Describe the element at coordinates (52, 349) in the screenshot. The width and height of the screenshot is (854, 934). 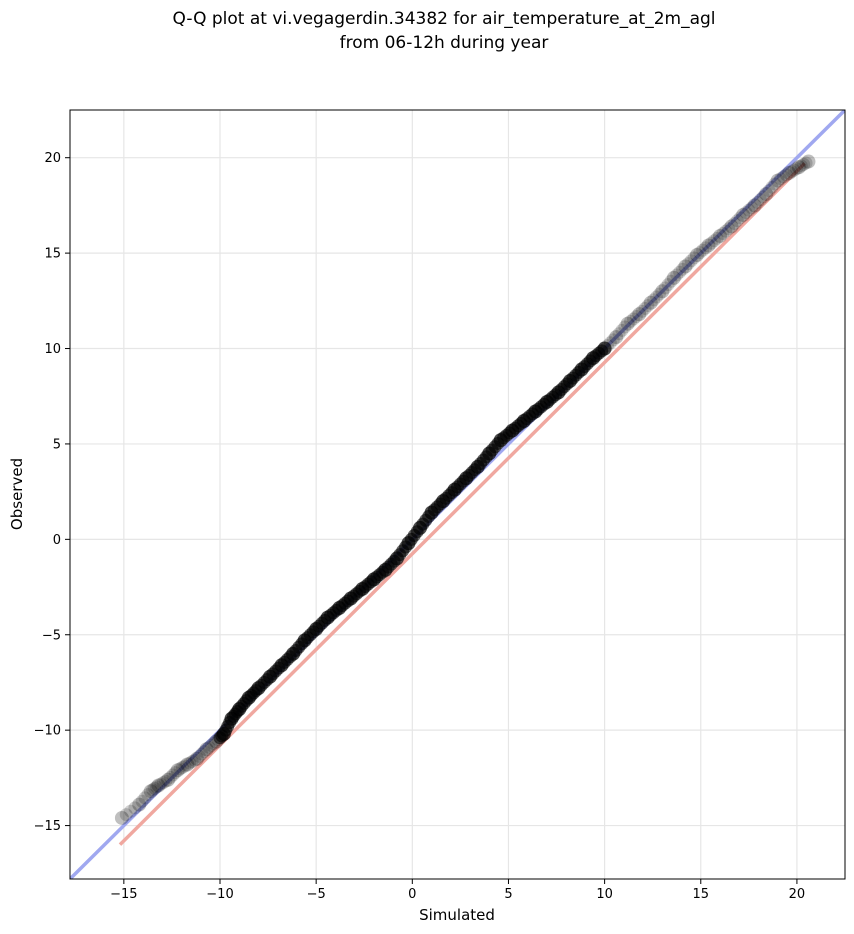
I see `y-tick-label: 10` at that location.